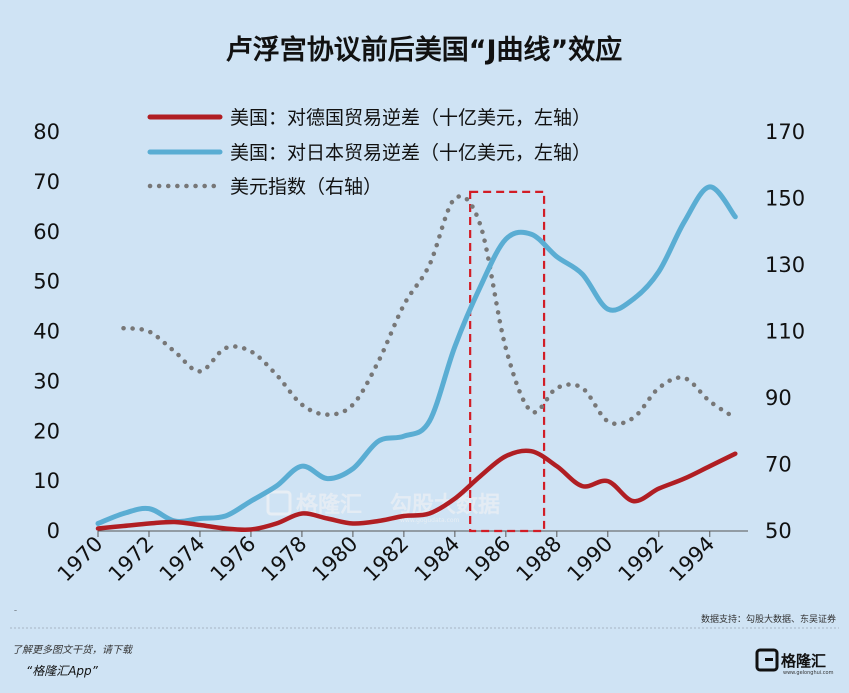  I want to click on legend-label-1: 美国：对日本贸易逆差（十亿美元，左轴）, so click(410, 153).